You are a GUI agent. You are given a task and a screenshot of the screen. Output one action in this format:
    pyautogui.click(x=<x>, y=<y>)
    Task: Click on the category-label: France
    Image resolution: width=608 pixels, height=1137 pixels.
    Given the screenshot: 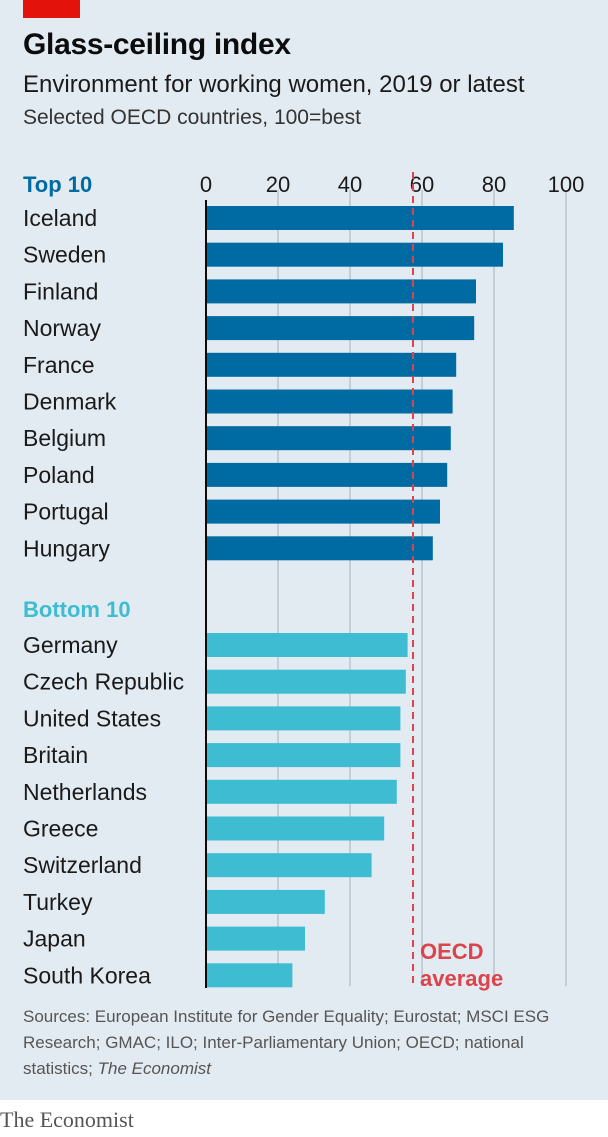 What is the action you would take?
    pyautogui.click(x=59, y=365)
    